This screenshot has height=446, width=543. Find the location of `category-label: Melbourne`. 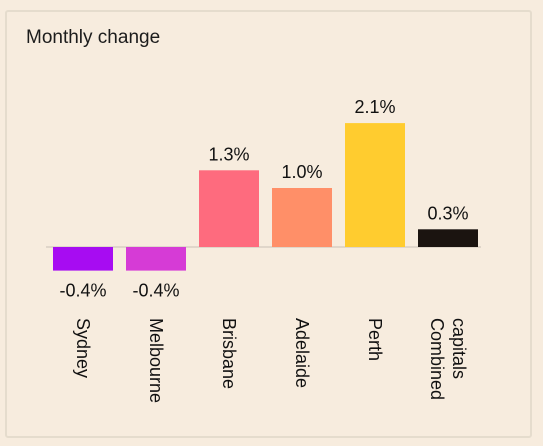

category-label: Melbourne is located at coordinates (156, 360).